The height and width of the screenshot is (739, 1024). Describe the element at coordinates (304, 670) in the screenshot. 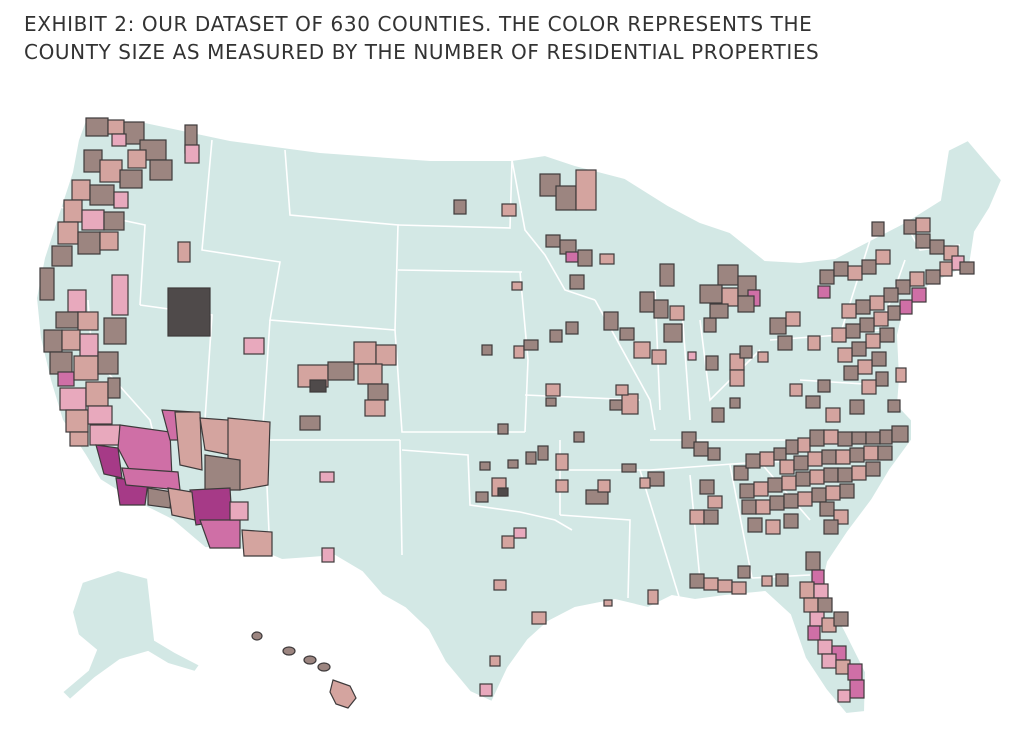

I see `hawaii-islands` at that location.